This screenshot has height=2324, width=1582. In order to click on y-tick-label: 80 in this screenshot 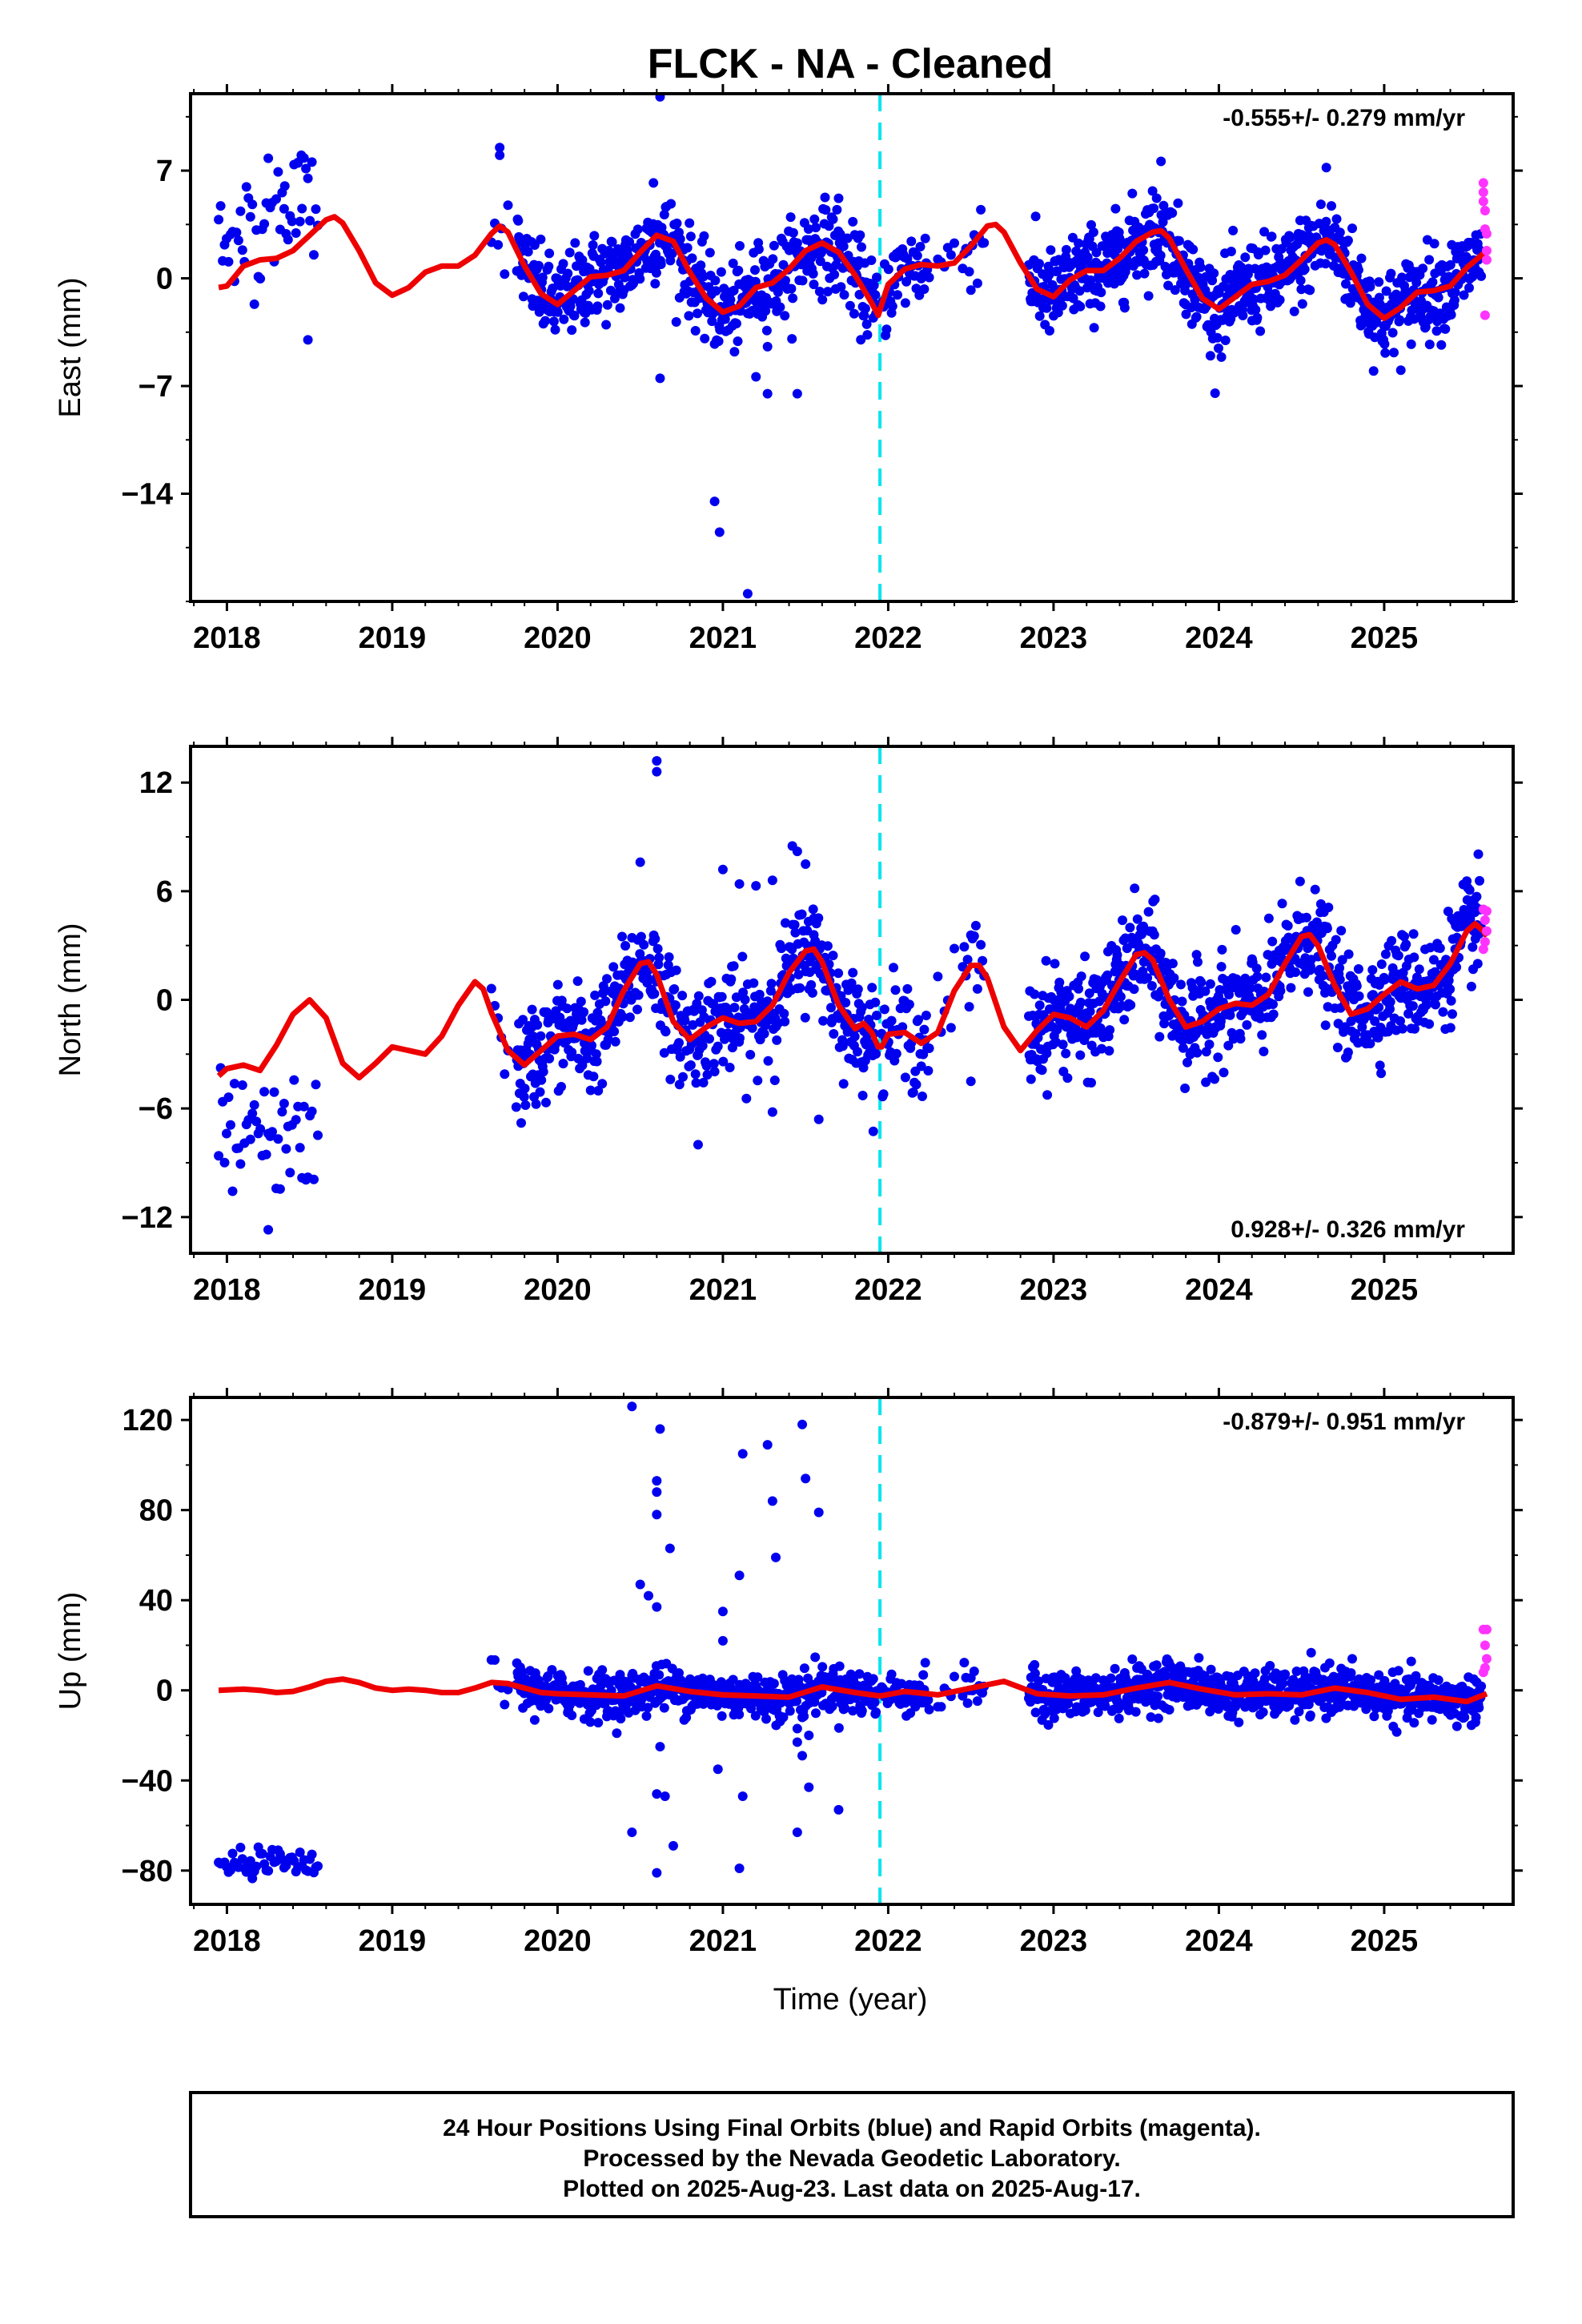, I will do `click(156, 1511)`.